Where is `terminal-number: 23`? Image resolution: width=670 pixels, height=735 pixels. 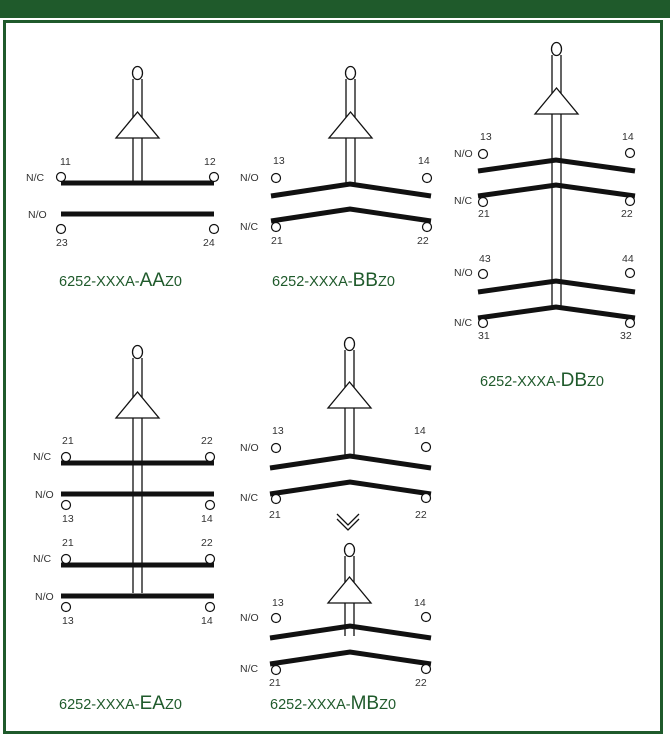
terminal-number: 23 is located at coordinates (62, 243).